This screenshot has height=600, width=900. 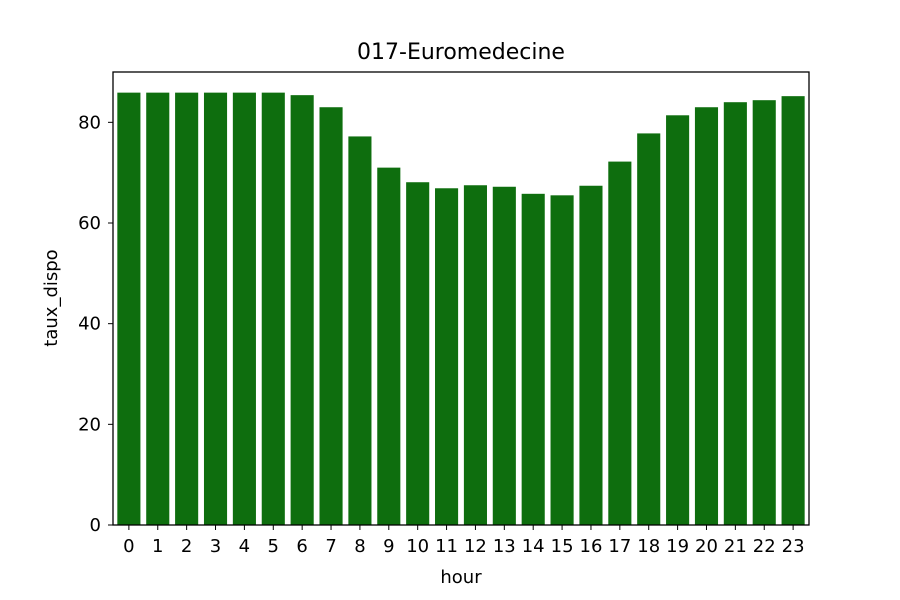 What do you see at coordinates (95, 525) in the screenshot?
I see `y-tick-label-0: 0` at bounding box center [95, 525].